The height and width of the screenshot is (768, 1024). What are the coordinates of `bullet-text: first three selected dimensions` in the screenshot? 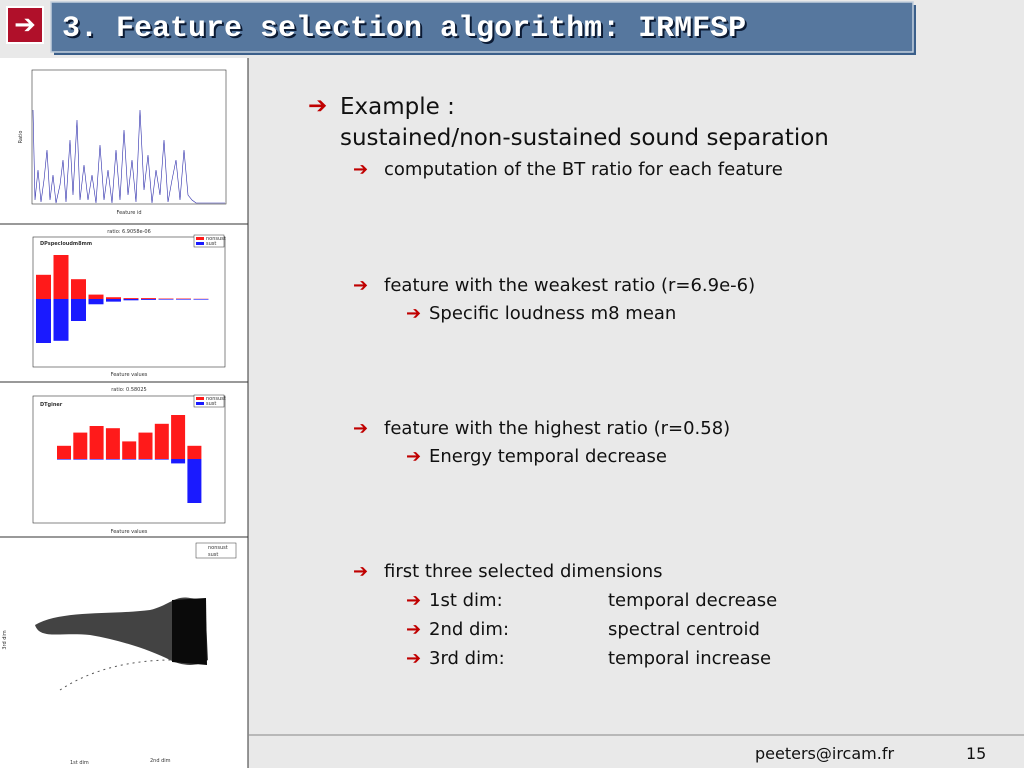 It's located at (523, 571).